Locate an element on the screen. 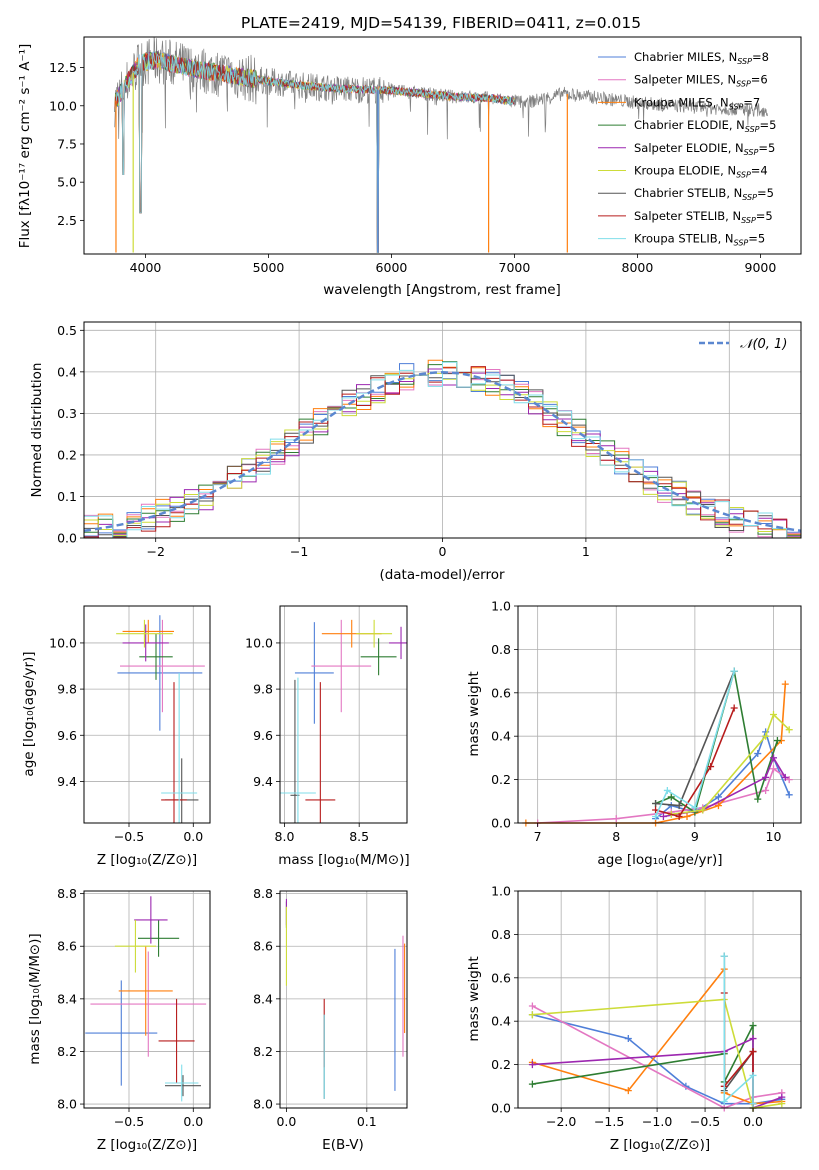 The height and width of the screenshot is (1170, 819). residual-histogram-step is located at coordinates (442, 449).